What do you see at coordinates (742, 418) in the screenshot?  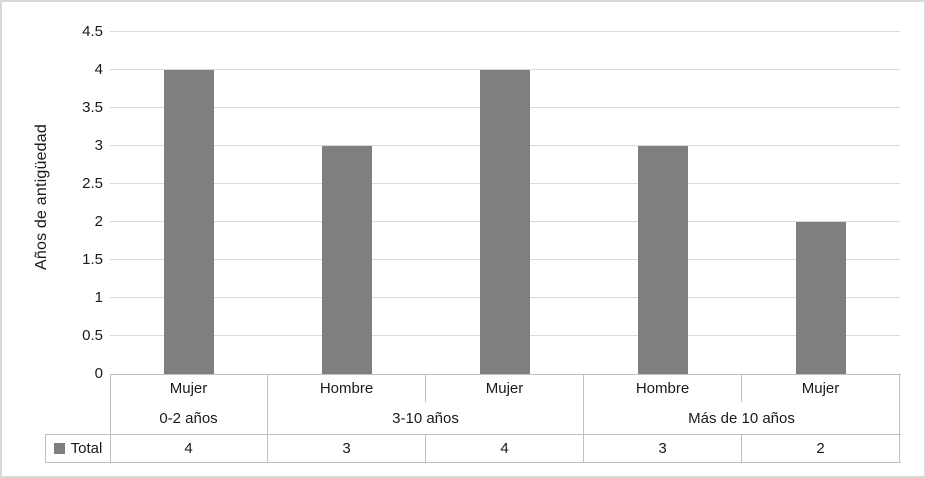 I see `group-cell: Más de 10 años` at bounding box center [742, 418].